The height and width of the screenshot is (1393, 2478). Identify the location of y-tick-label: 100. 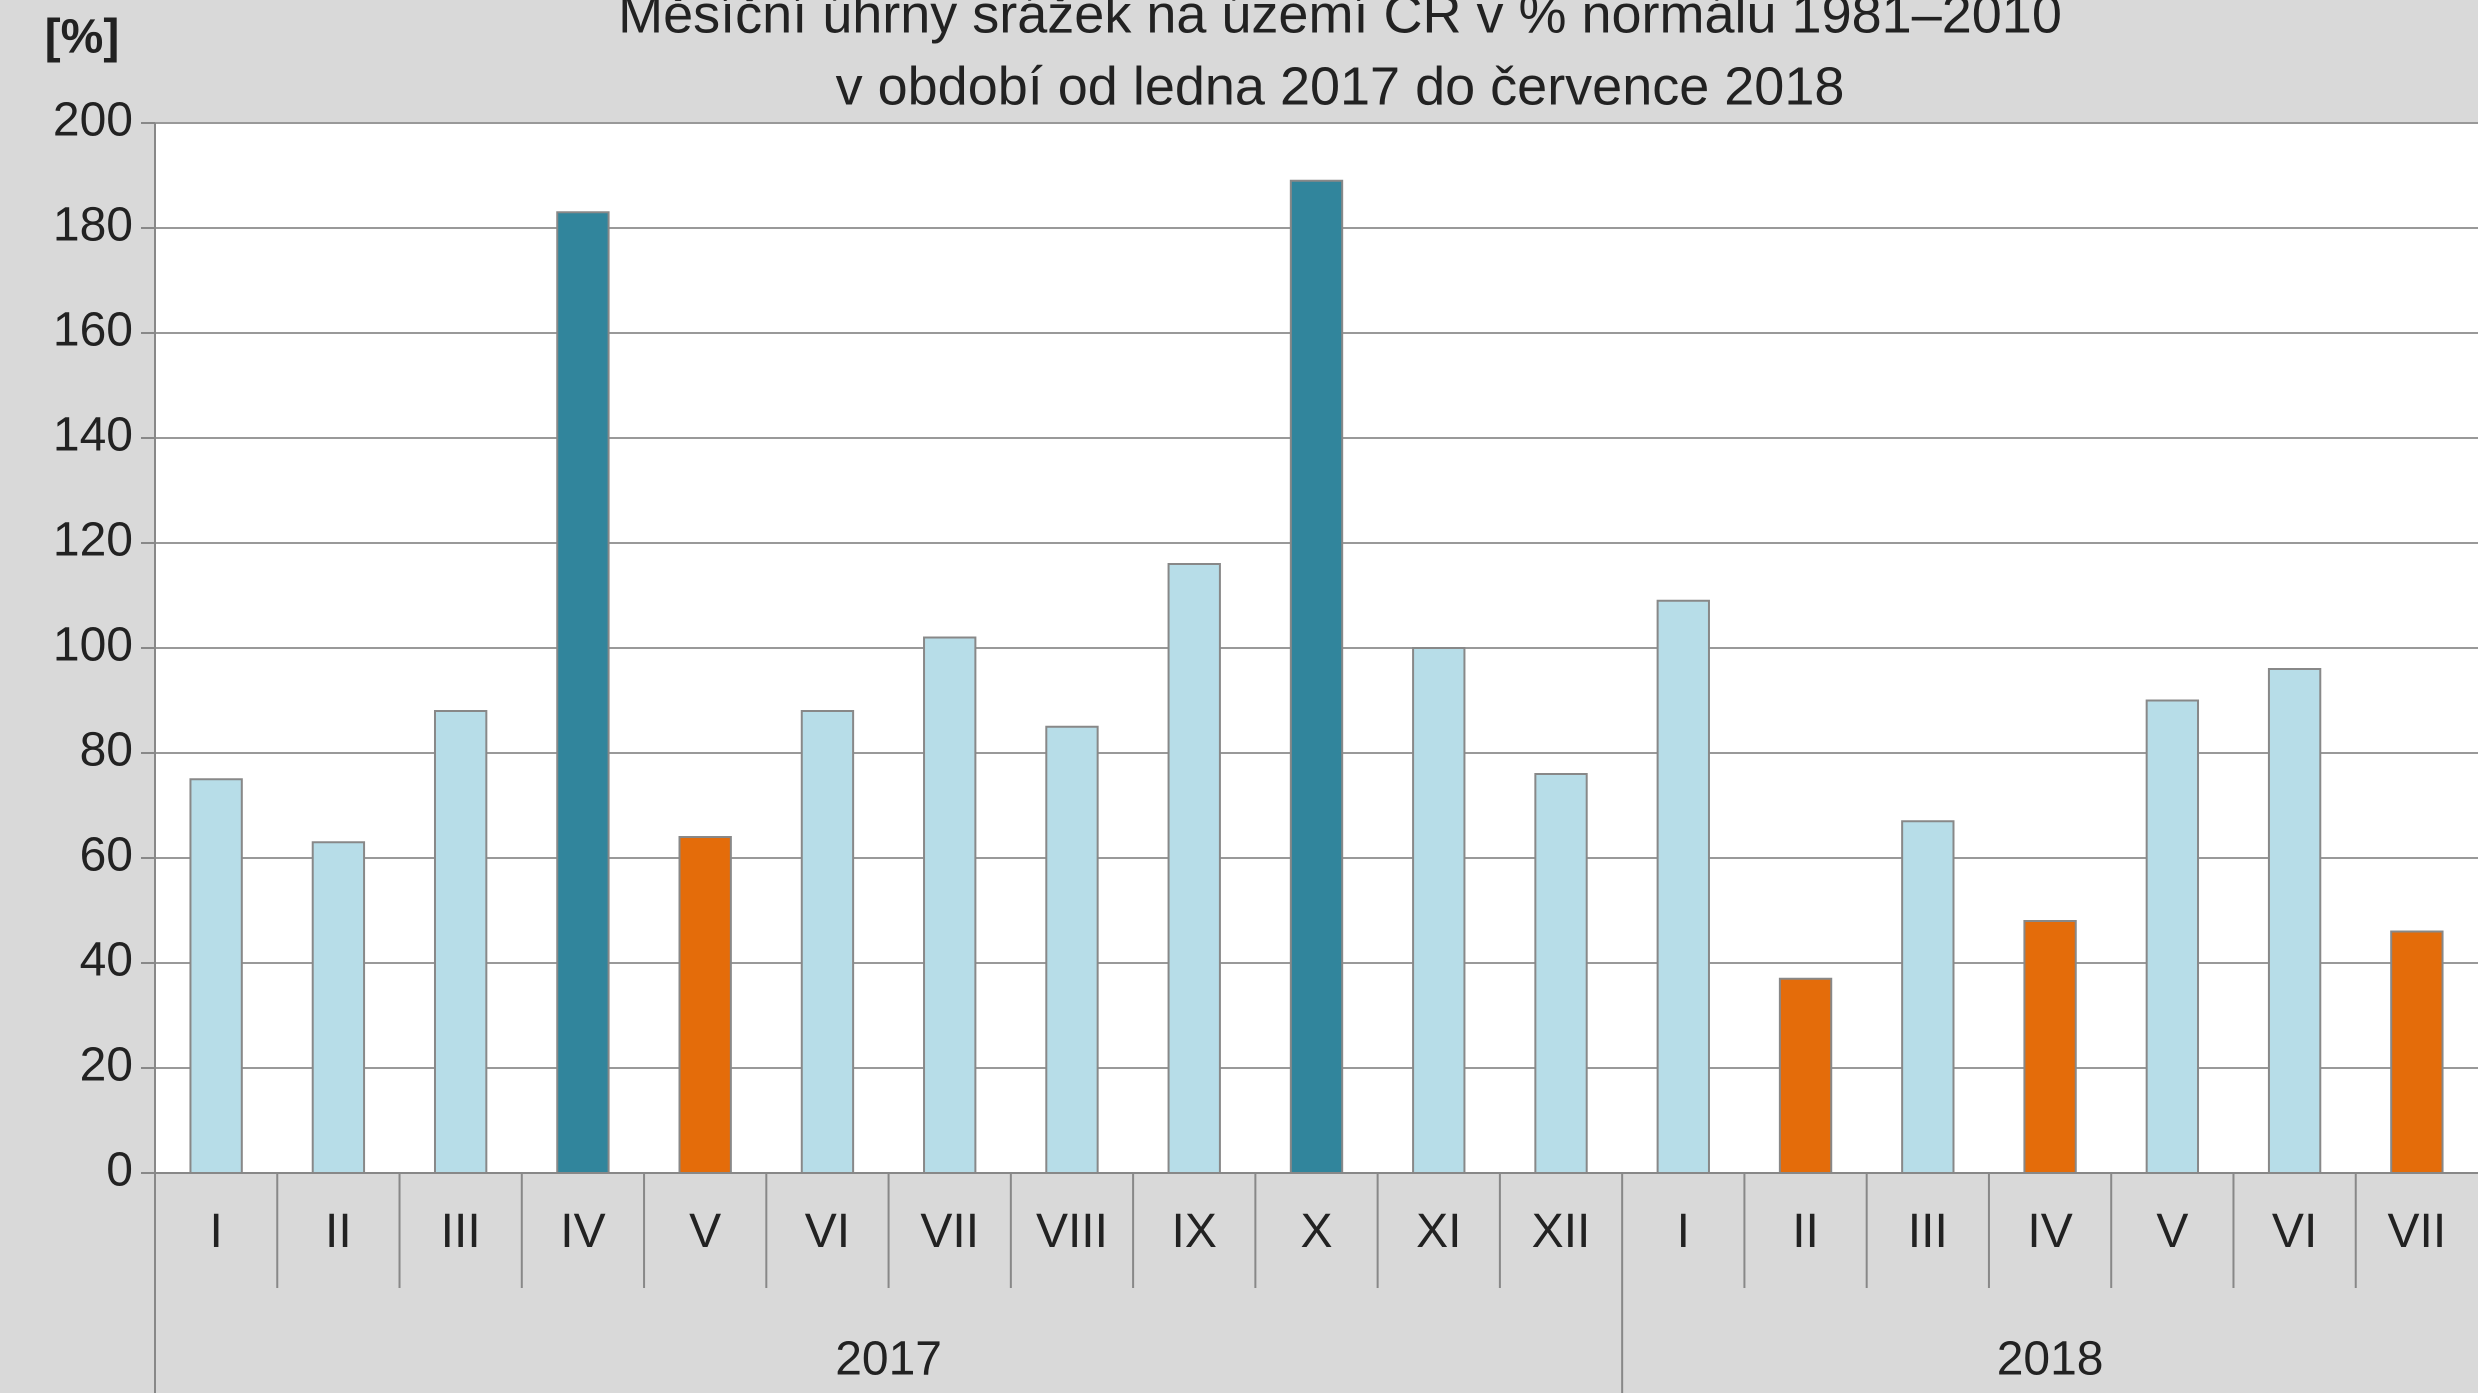
(93, 645).